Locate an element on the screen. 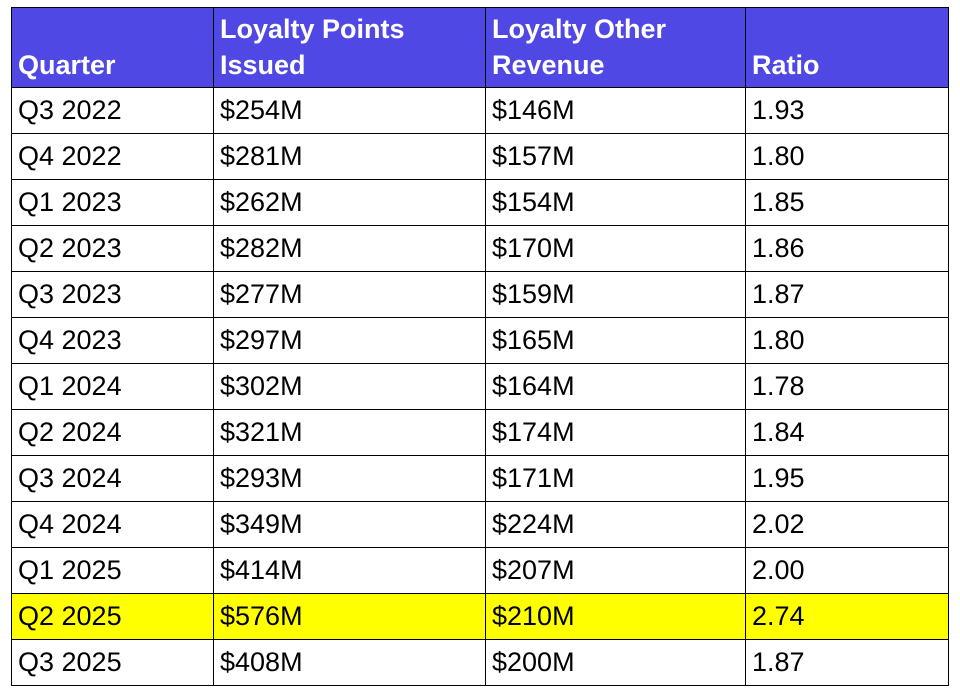  cell-points-issued: $281M is located at coordinates (349, 156).